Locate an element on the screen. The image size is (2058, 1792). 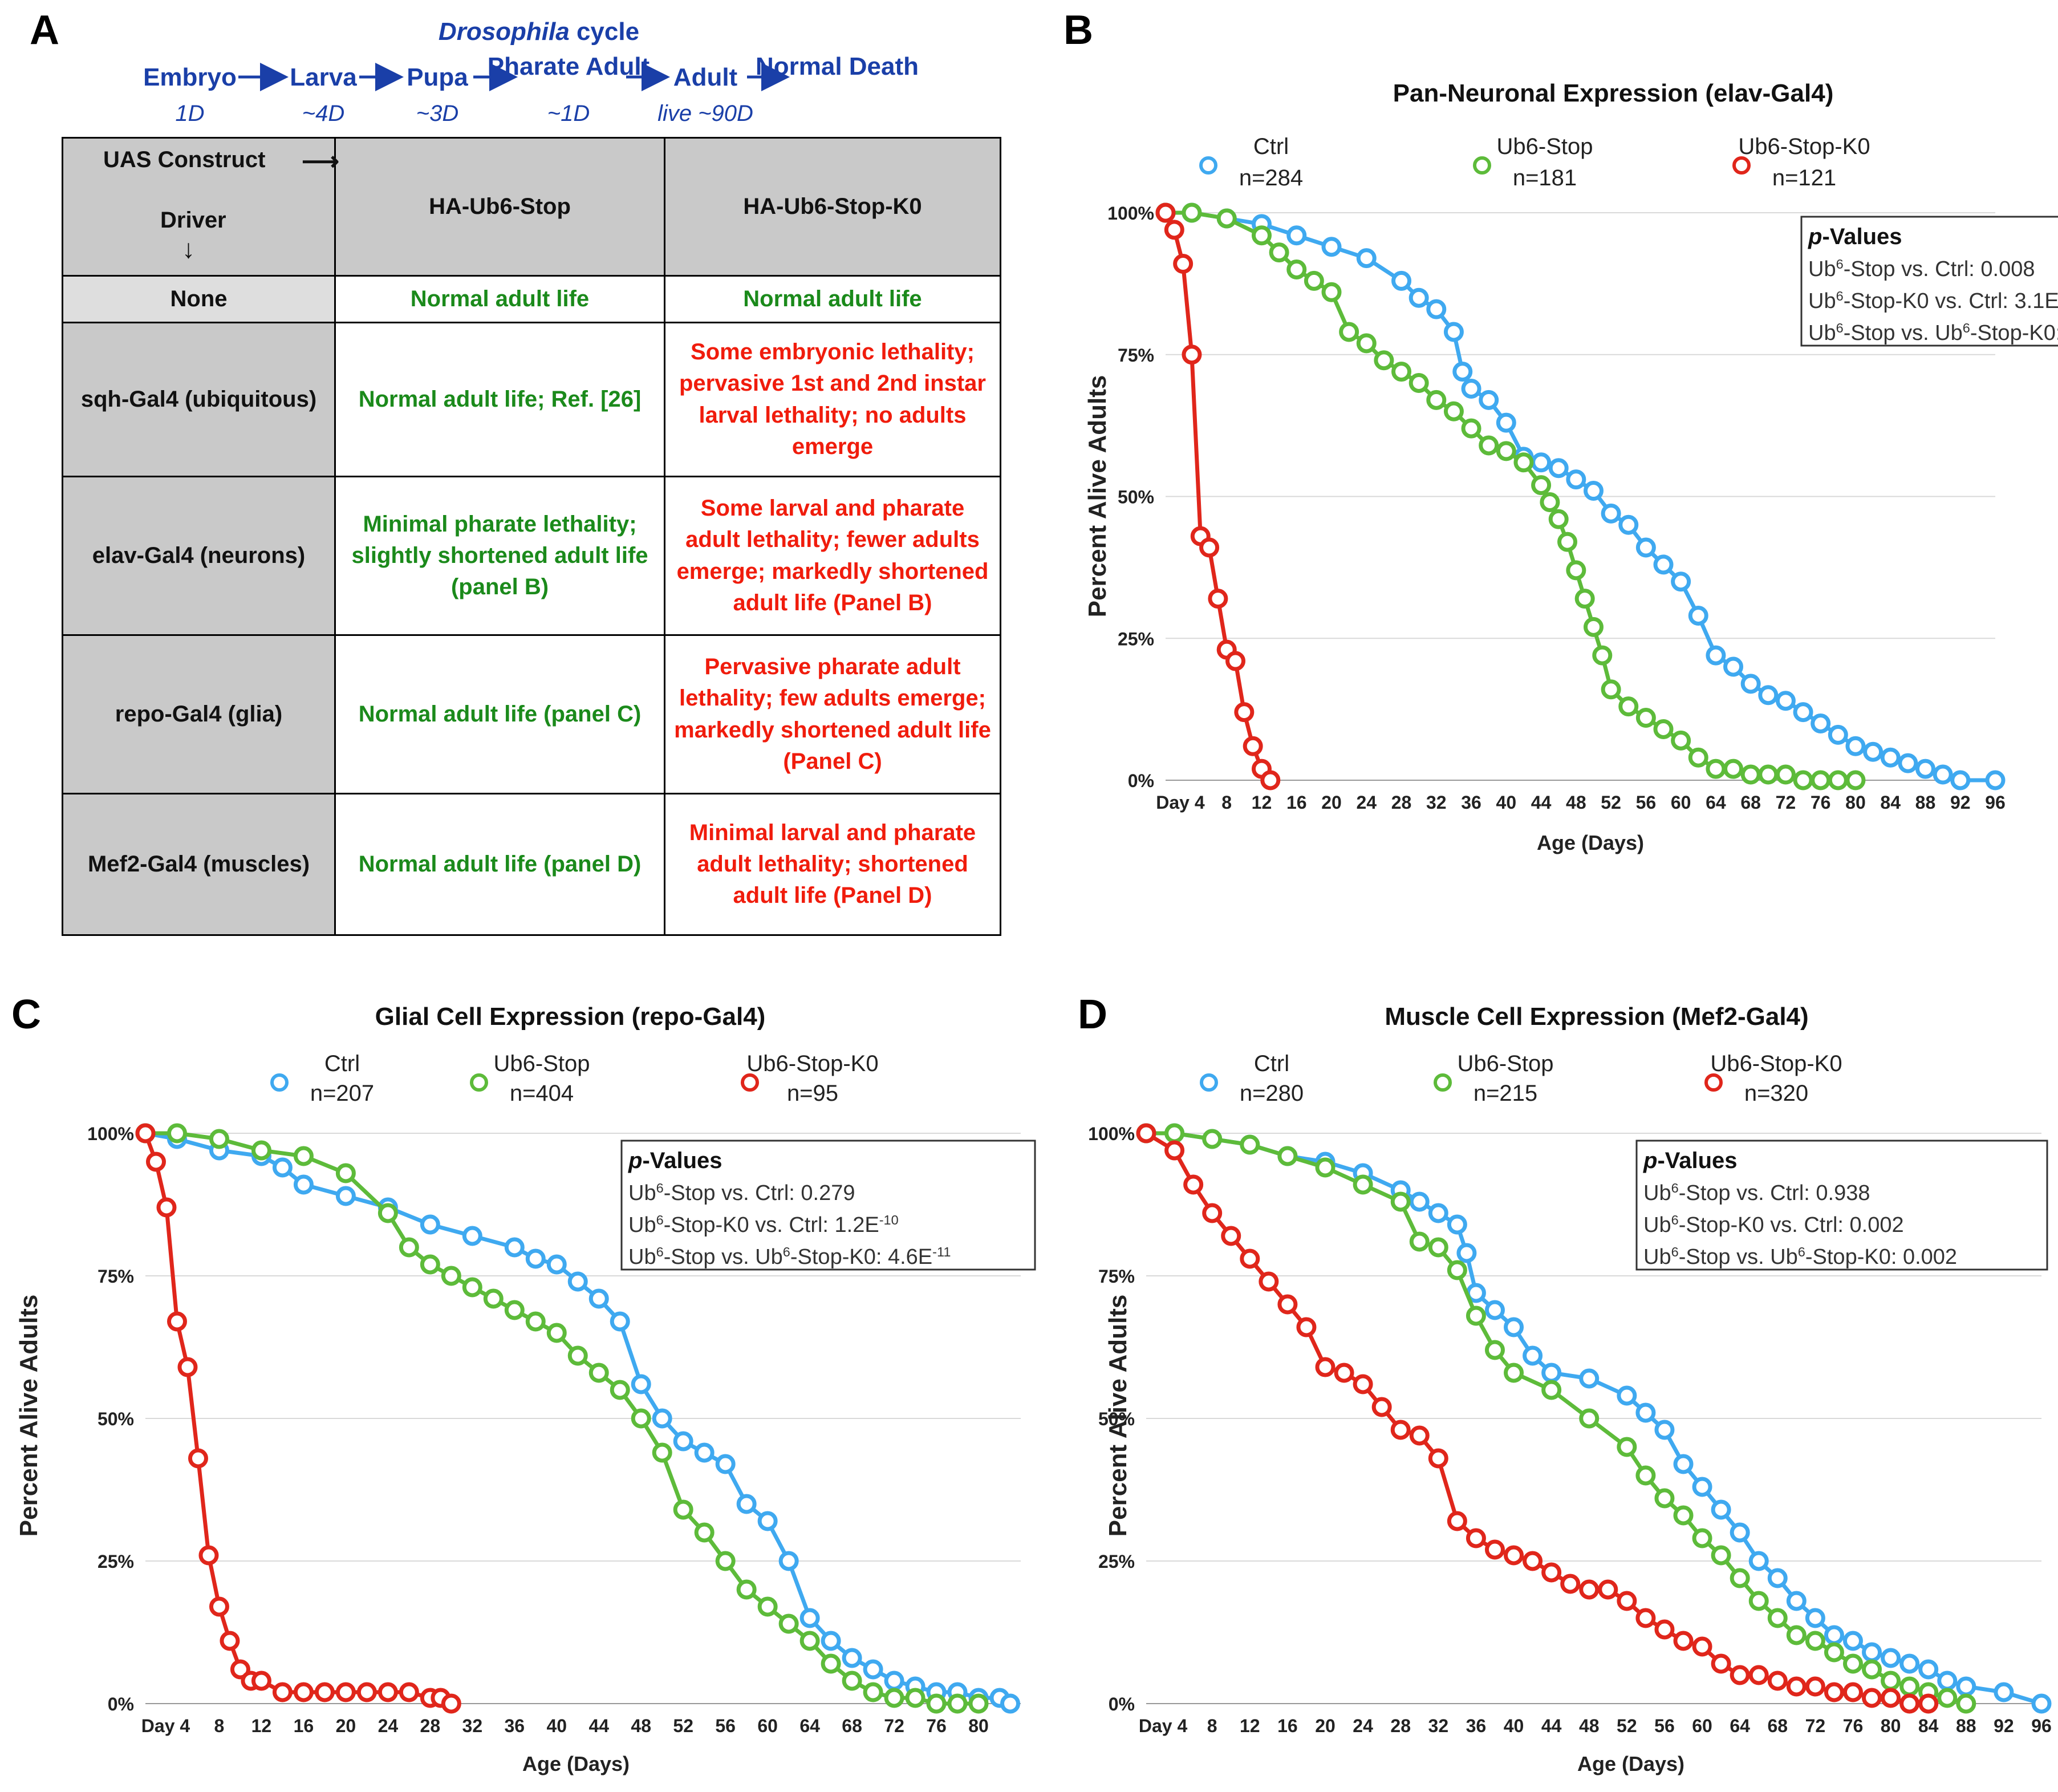
phenotype-cell: Normal adult life; Ref. [26] is located at coordinates (499, 399).